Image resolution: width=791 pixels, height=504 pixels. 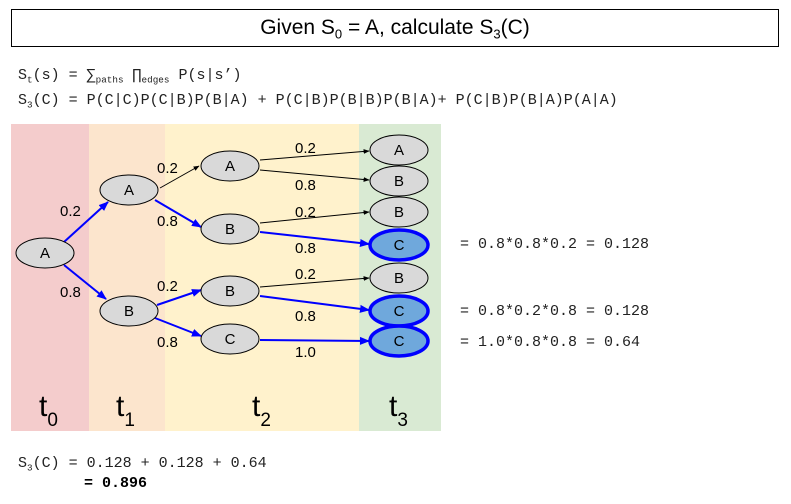 I want to click on edge-label-t2Bb-t3B: 0.2, so click(x=305, y=274).